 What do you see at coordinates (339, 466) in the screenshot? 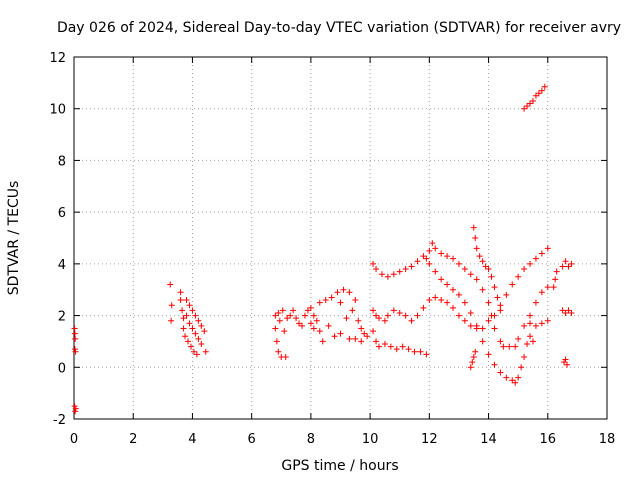
I see `x-axis-title: GPS time / hours` at bounding box center [339, 466].